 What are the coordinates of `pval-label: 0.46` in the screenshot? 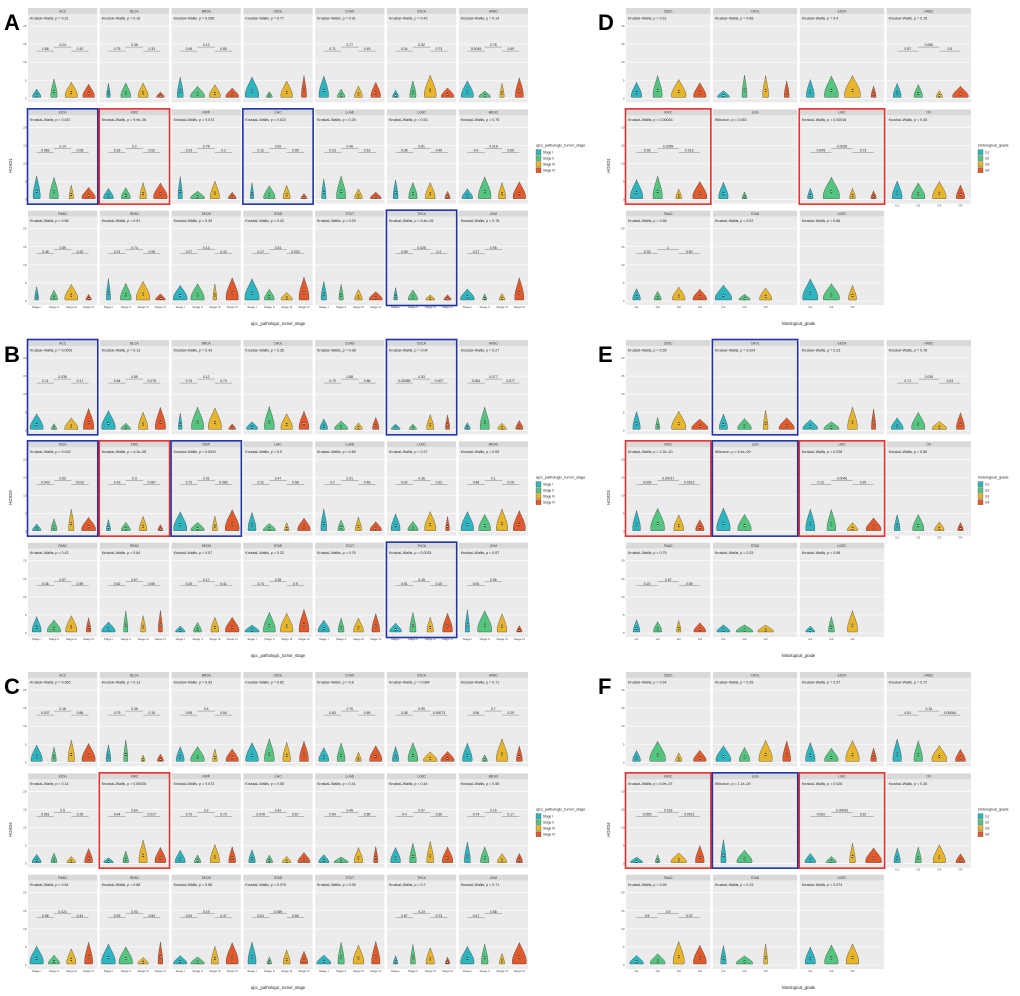 It's located at (349, 146).